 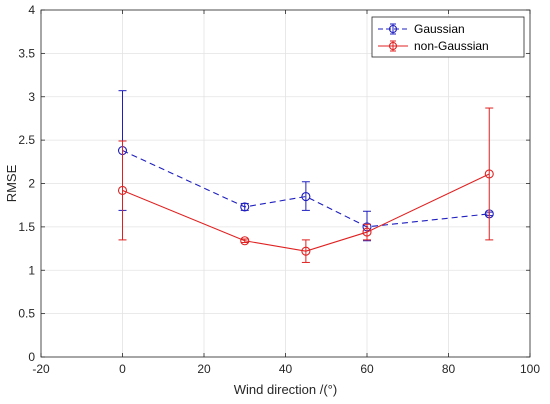 What do you see at coordinates (31, 270) in the screenshot?
I see `y-tick-label: 1` at bounding box center [31, 270].